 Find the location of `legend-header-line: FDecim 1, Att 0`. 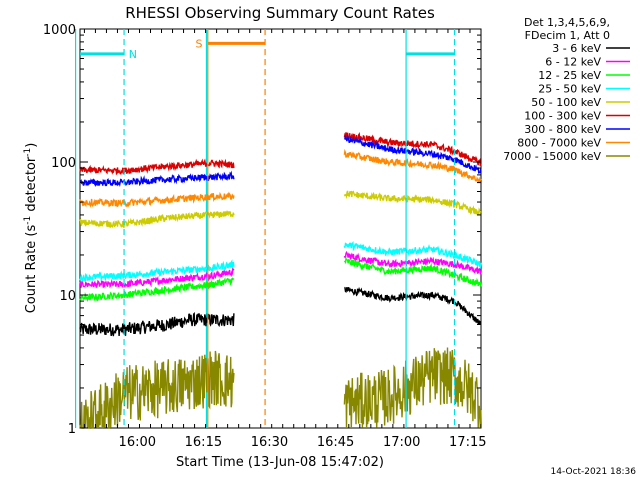

legend-header-line: FDecim 1, Att 0 is located at coordinates (567, 35).